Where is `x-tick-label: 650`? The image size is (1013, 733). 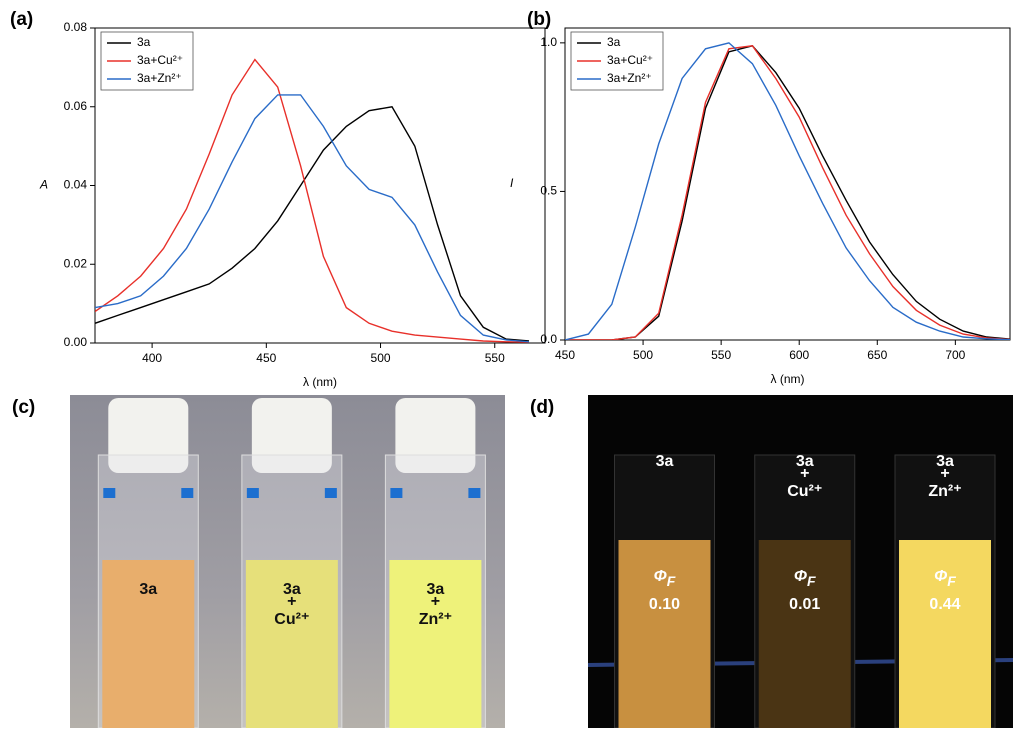 x-tick-label: 650 is located at coordinates (877, 355).